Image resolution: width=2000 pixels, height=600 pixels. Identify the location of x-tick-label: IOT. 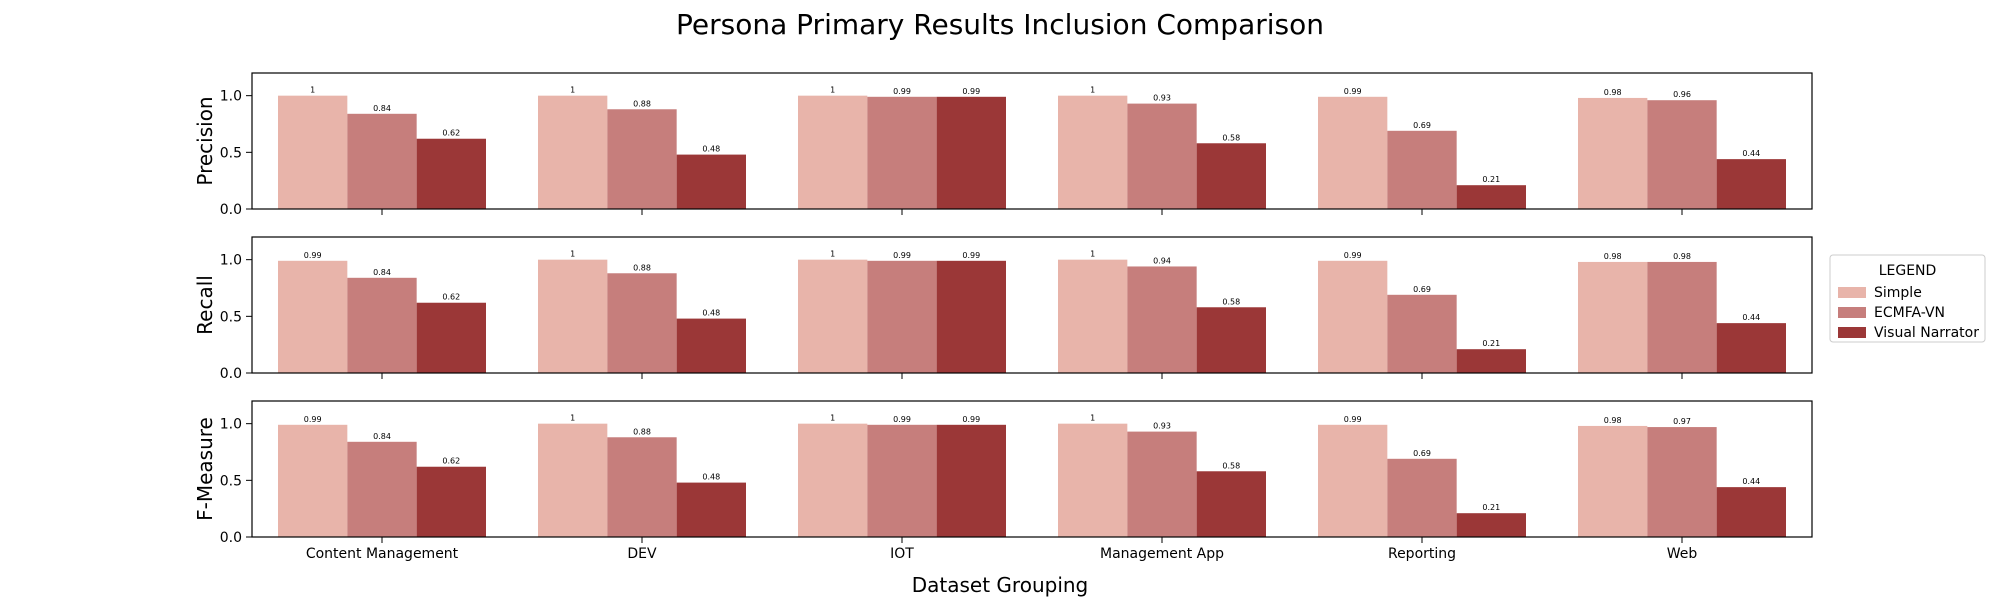
(902, 554).